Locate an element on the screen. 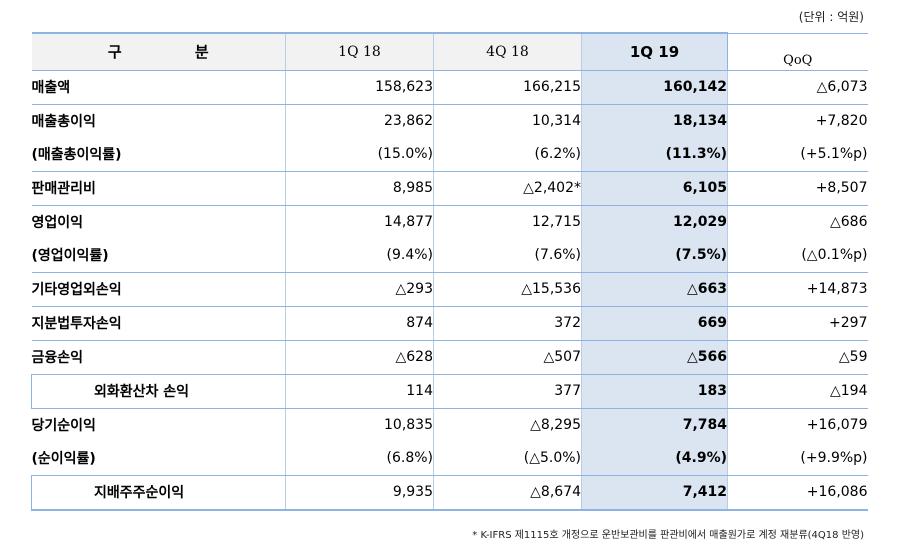 This screenshot has height=548, width=904. cell-1q18: (9.4%) is located at coordinates (359, 255).